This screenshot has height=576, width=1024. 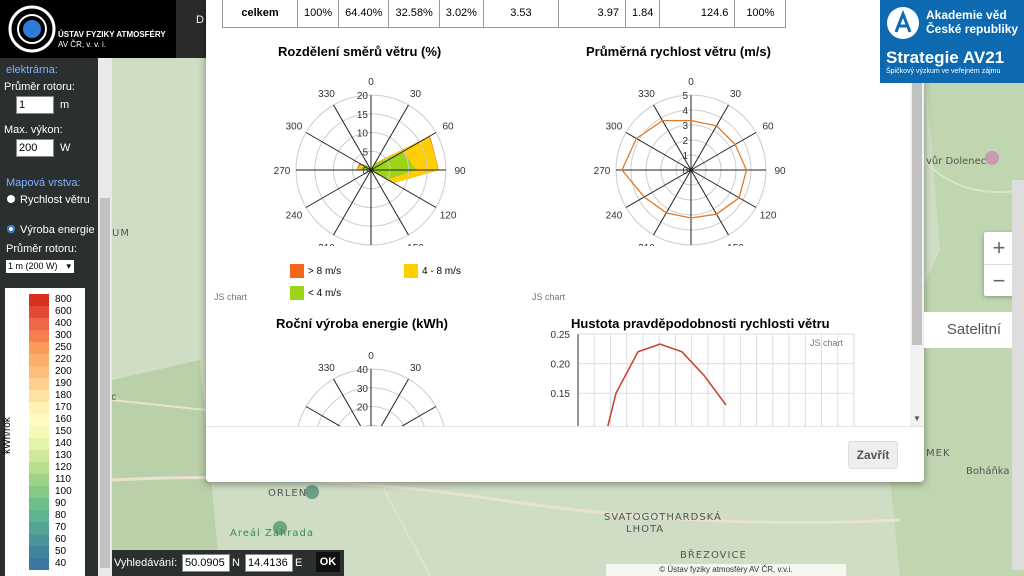 I want to click on layer-heading: Mapová vrstva:, so click(x=43, y=183).